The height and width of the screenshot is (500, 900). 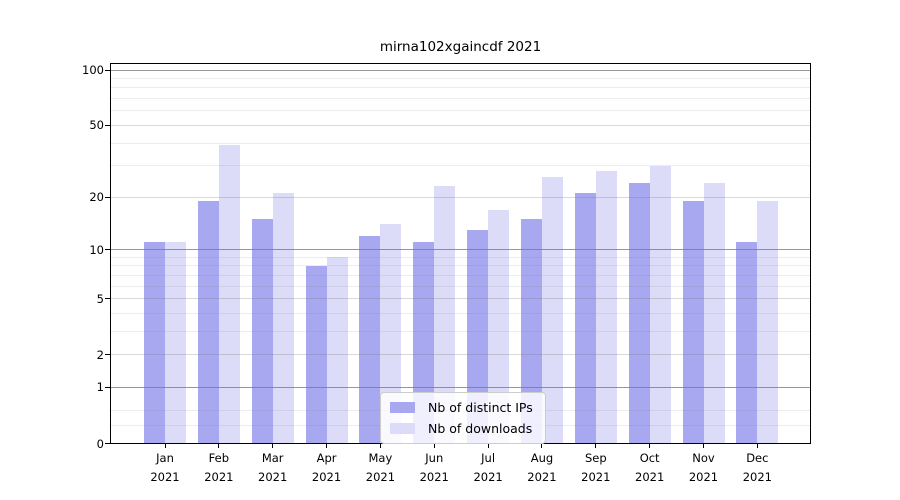 What do you see at coordinates (480, 407) in the screenshot?
I see `legend-label-distinct-ips: Nb of distinct IPs` at bounding box center [480, 407].